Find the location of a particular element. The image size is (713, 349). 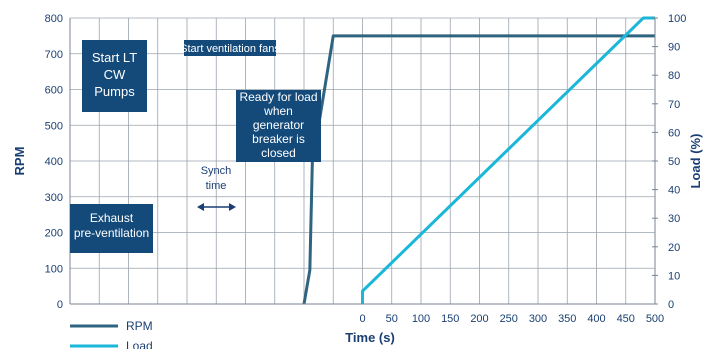

y-left-tick-label: 700 is located at coordinates (54, 55).